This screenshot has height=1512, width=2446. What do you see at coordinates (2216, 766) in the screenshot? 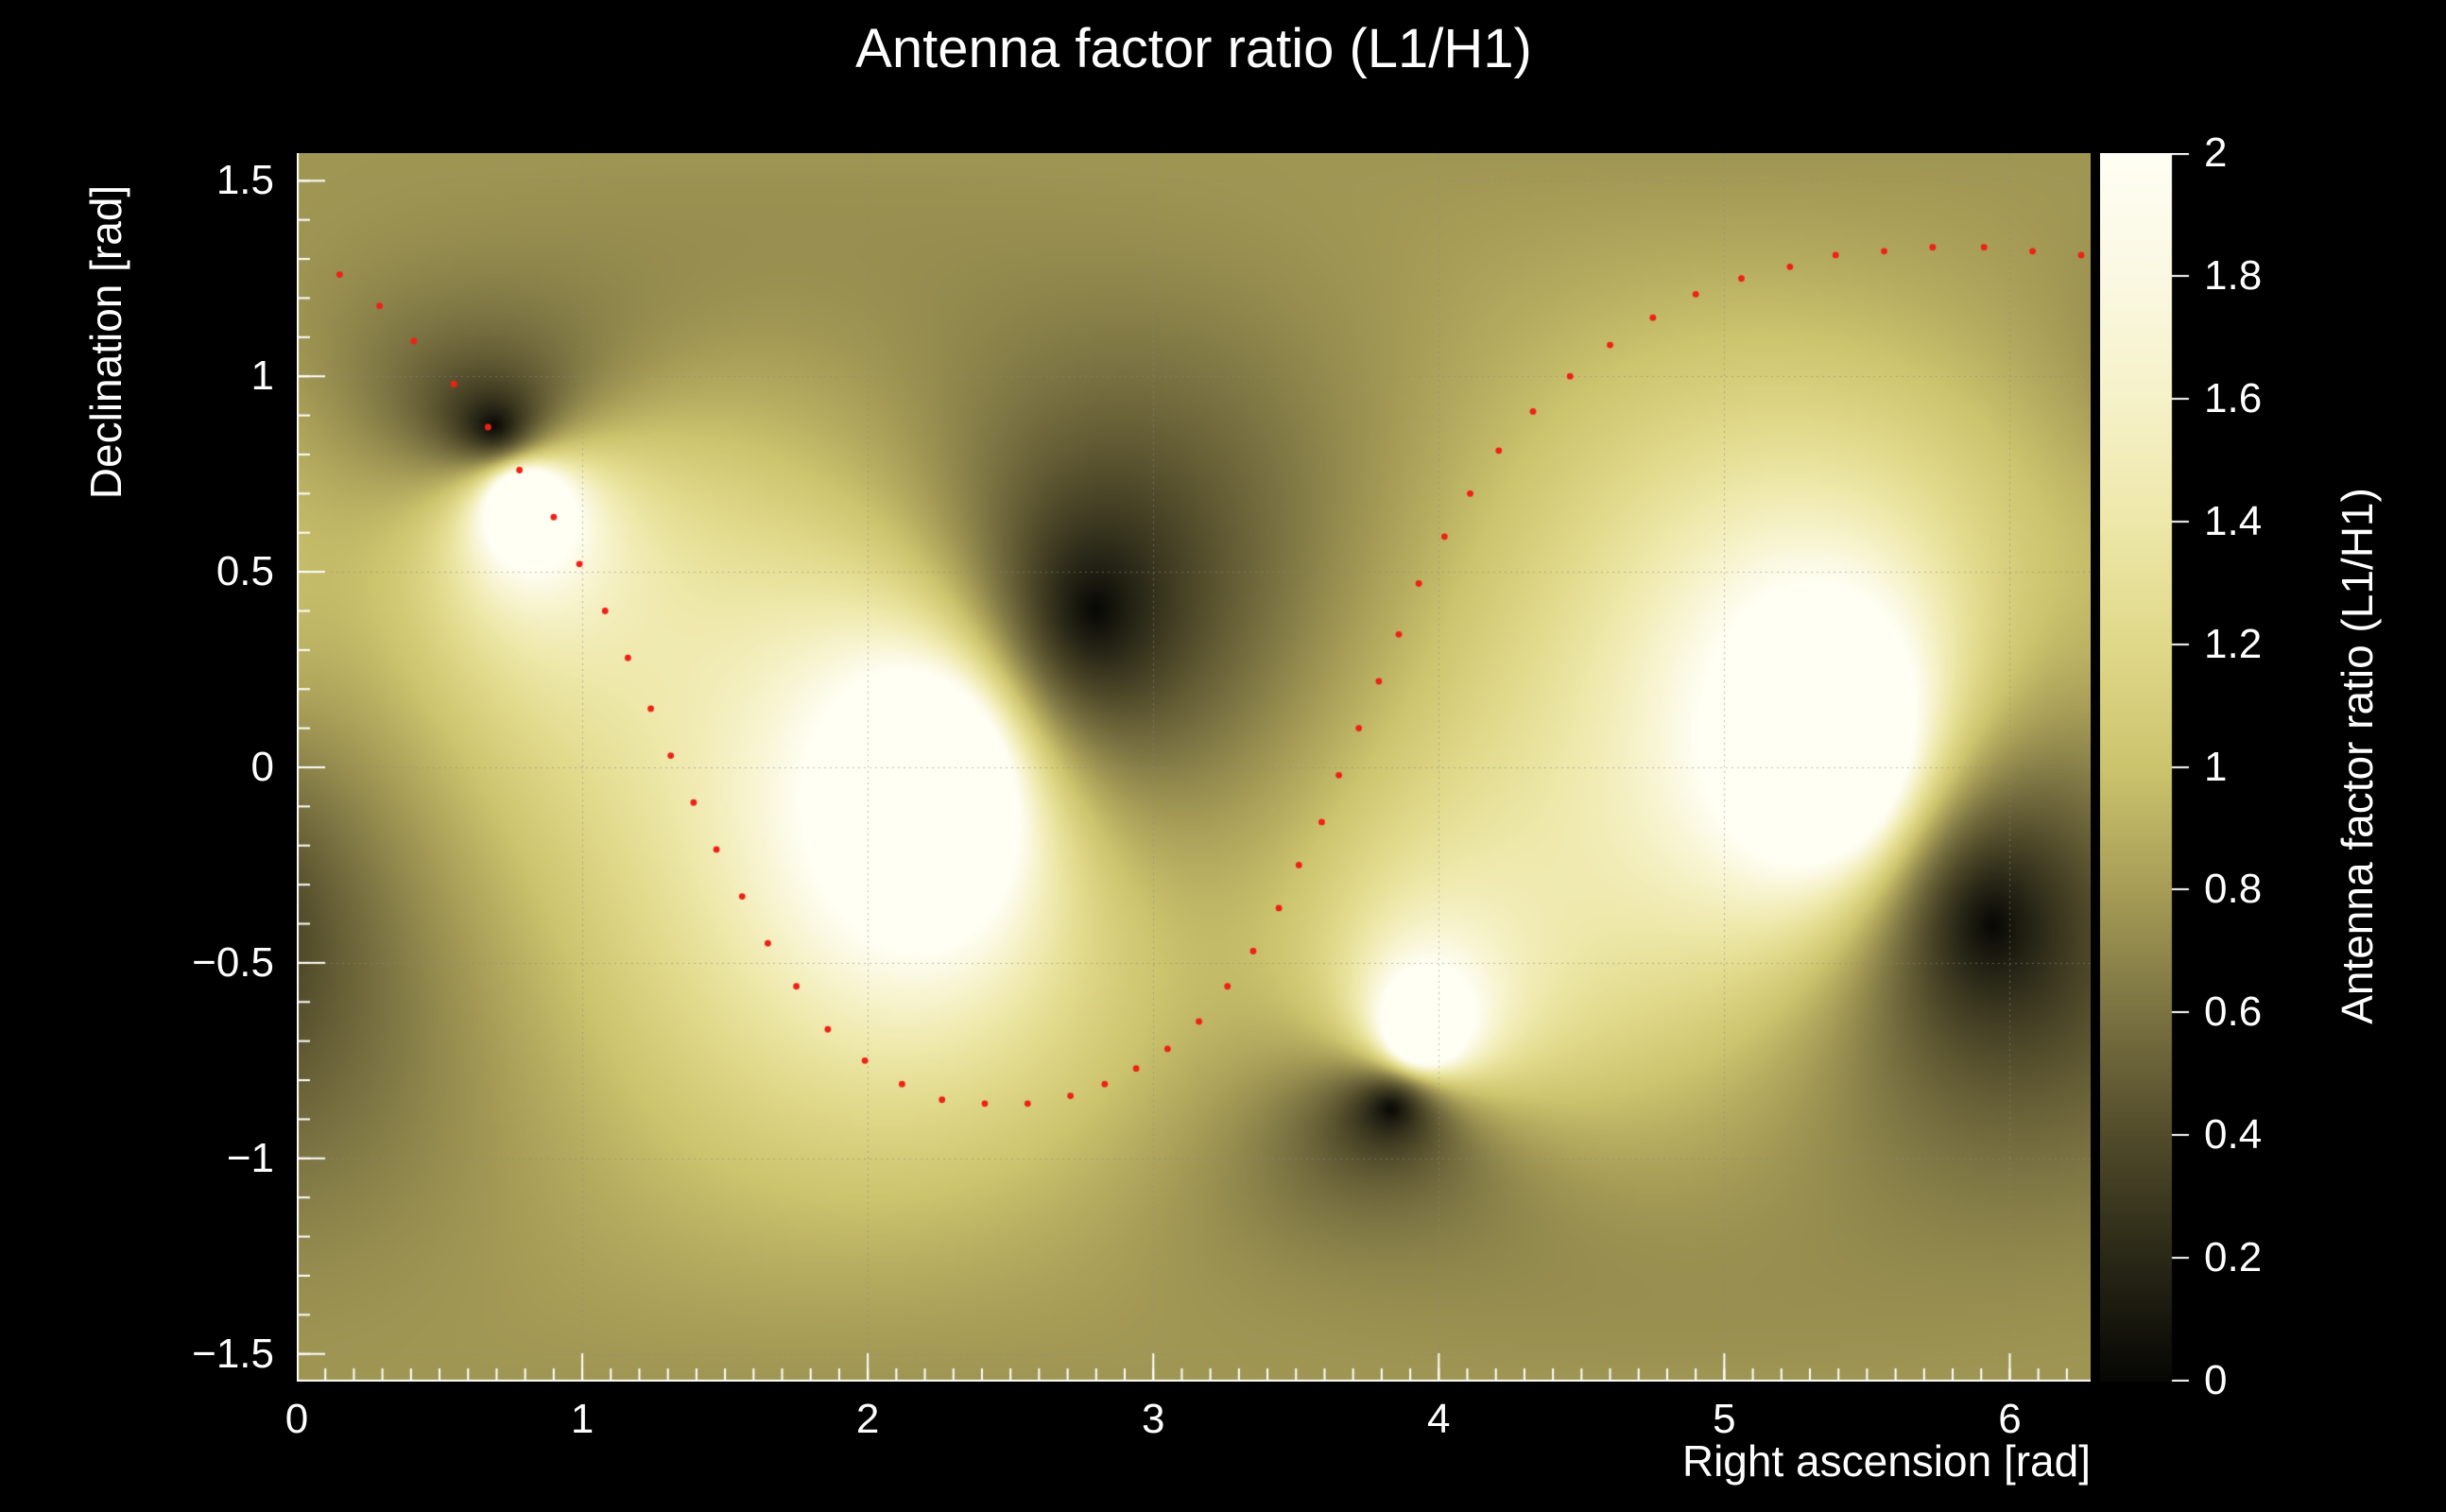
I see `colorbar-tick-label: 1` at bounding box center [2216, 766].